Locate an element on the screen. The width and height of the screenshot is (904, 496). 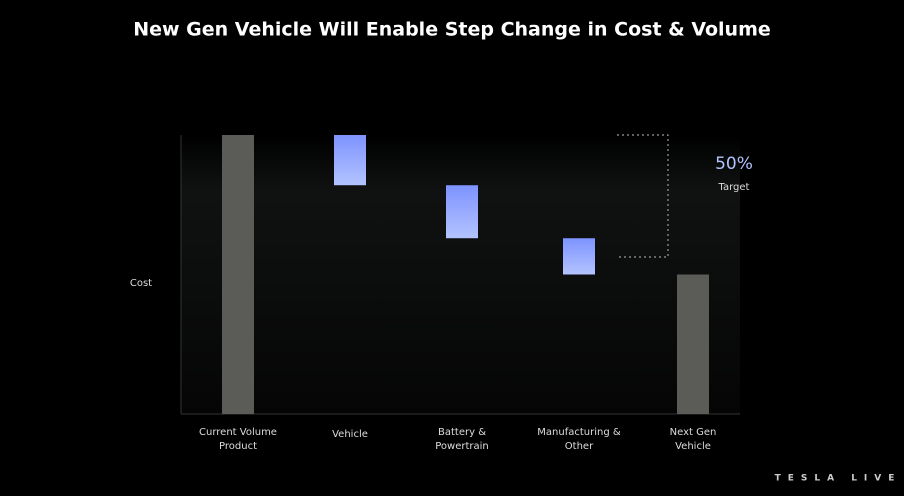
y-axis-label: Cost is located at coordinates (141, 283).